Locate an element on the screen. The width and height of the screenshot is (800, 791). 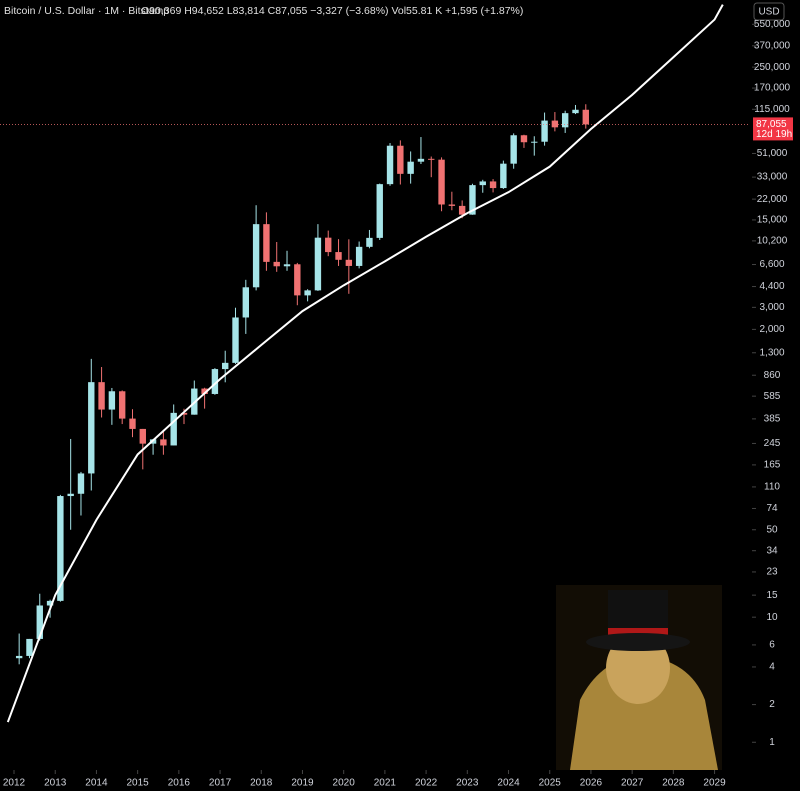
currency-button is located at coordinates (769, 11).